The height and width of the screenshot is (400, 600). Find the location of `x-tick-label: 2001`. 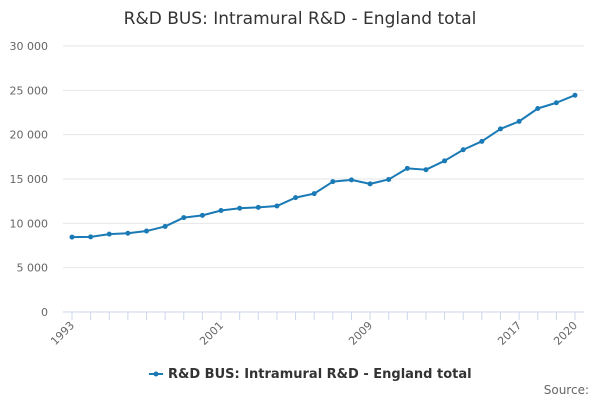

x-tick-label: 2001 is located at coordinates (211, 333).